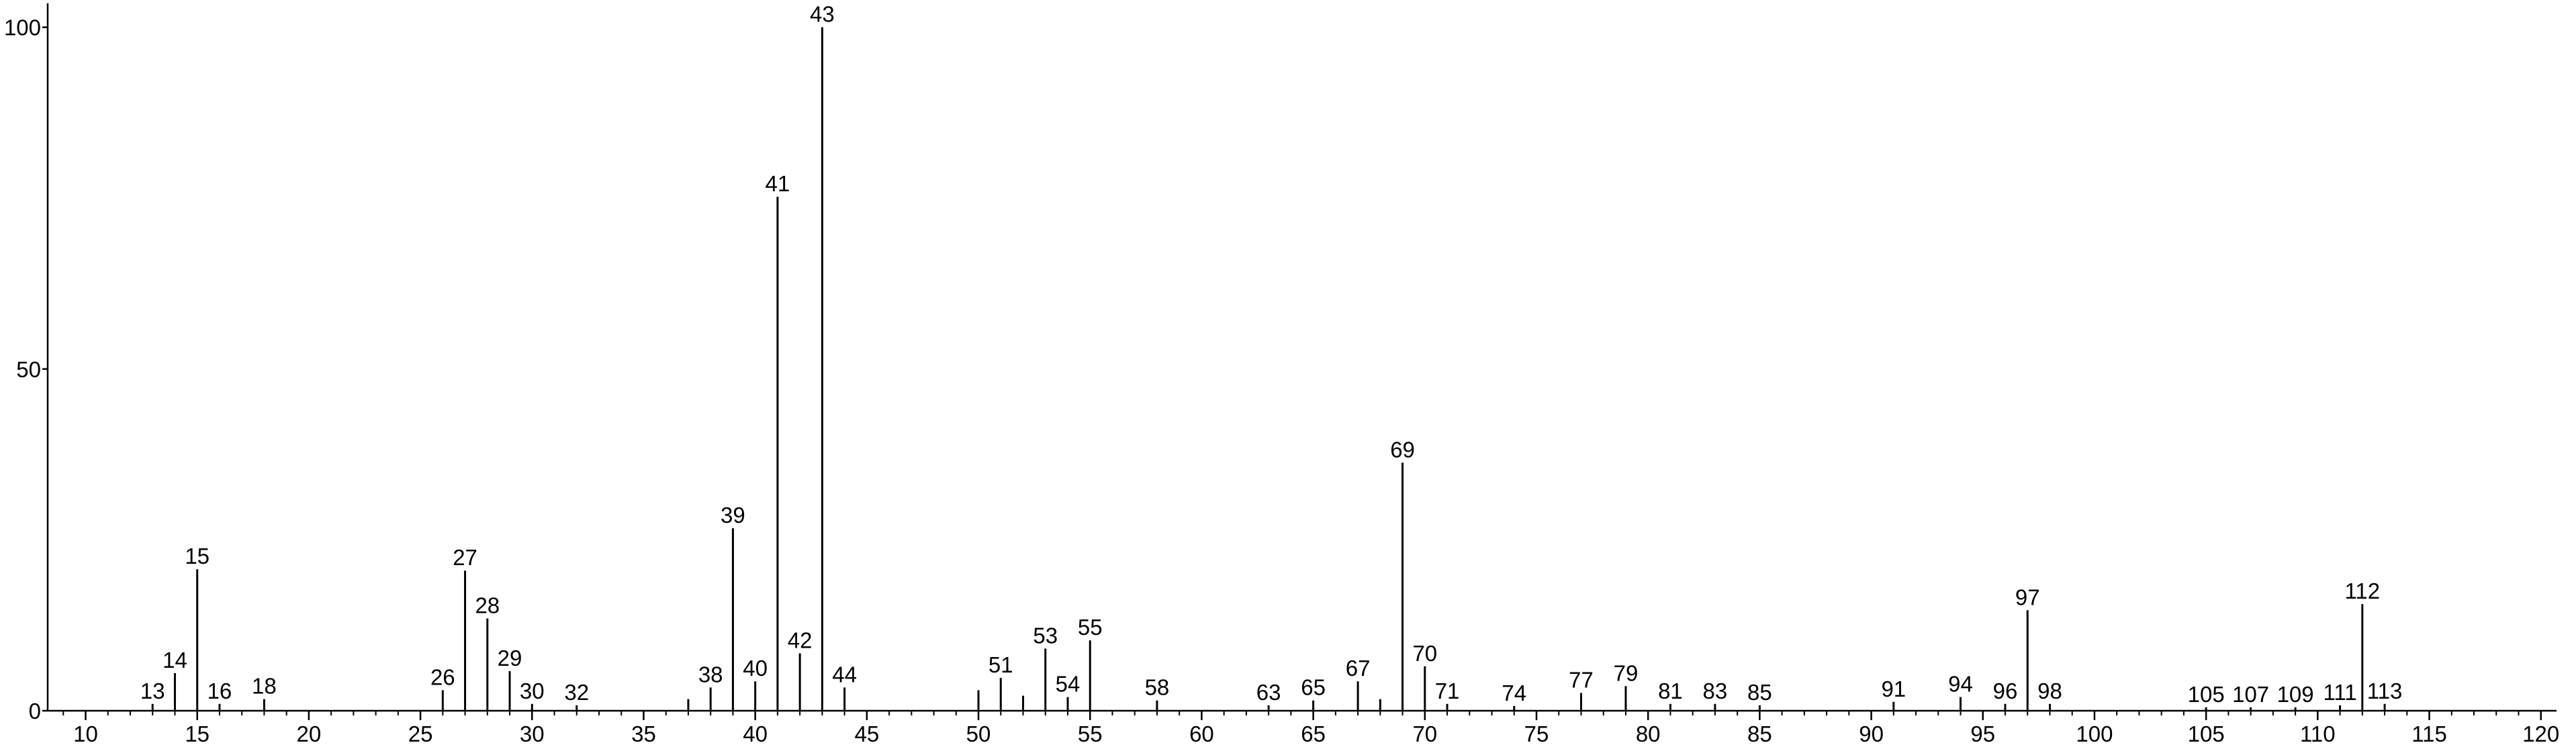 This screenshot has height=749, width=2576. I want to click on peak-label: 27, so click(465, 558).